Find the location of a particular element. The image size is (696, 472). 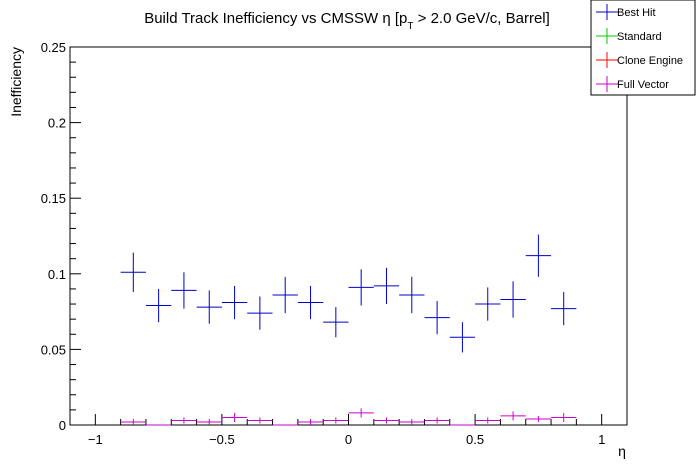

x-tick-label: 0 is located at coordinates (348, 439).